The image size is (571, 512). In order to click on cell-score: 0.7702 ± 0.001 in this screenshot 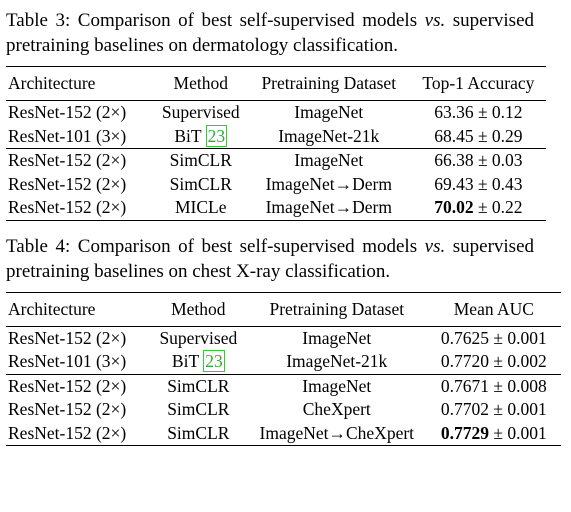, I will do `click(494, 410)`.